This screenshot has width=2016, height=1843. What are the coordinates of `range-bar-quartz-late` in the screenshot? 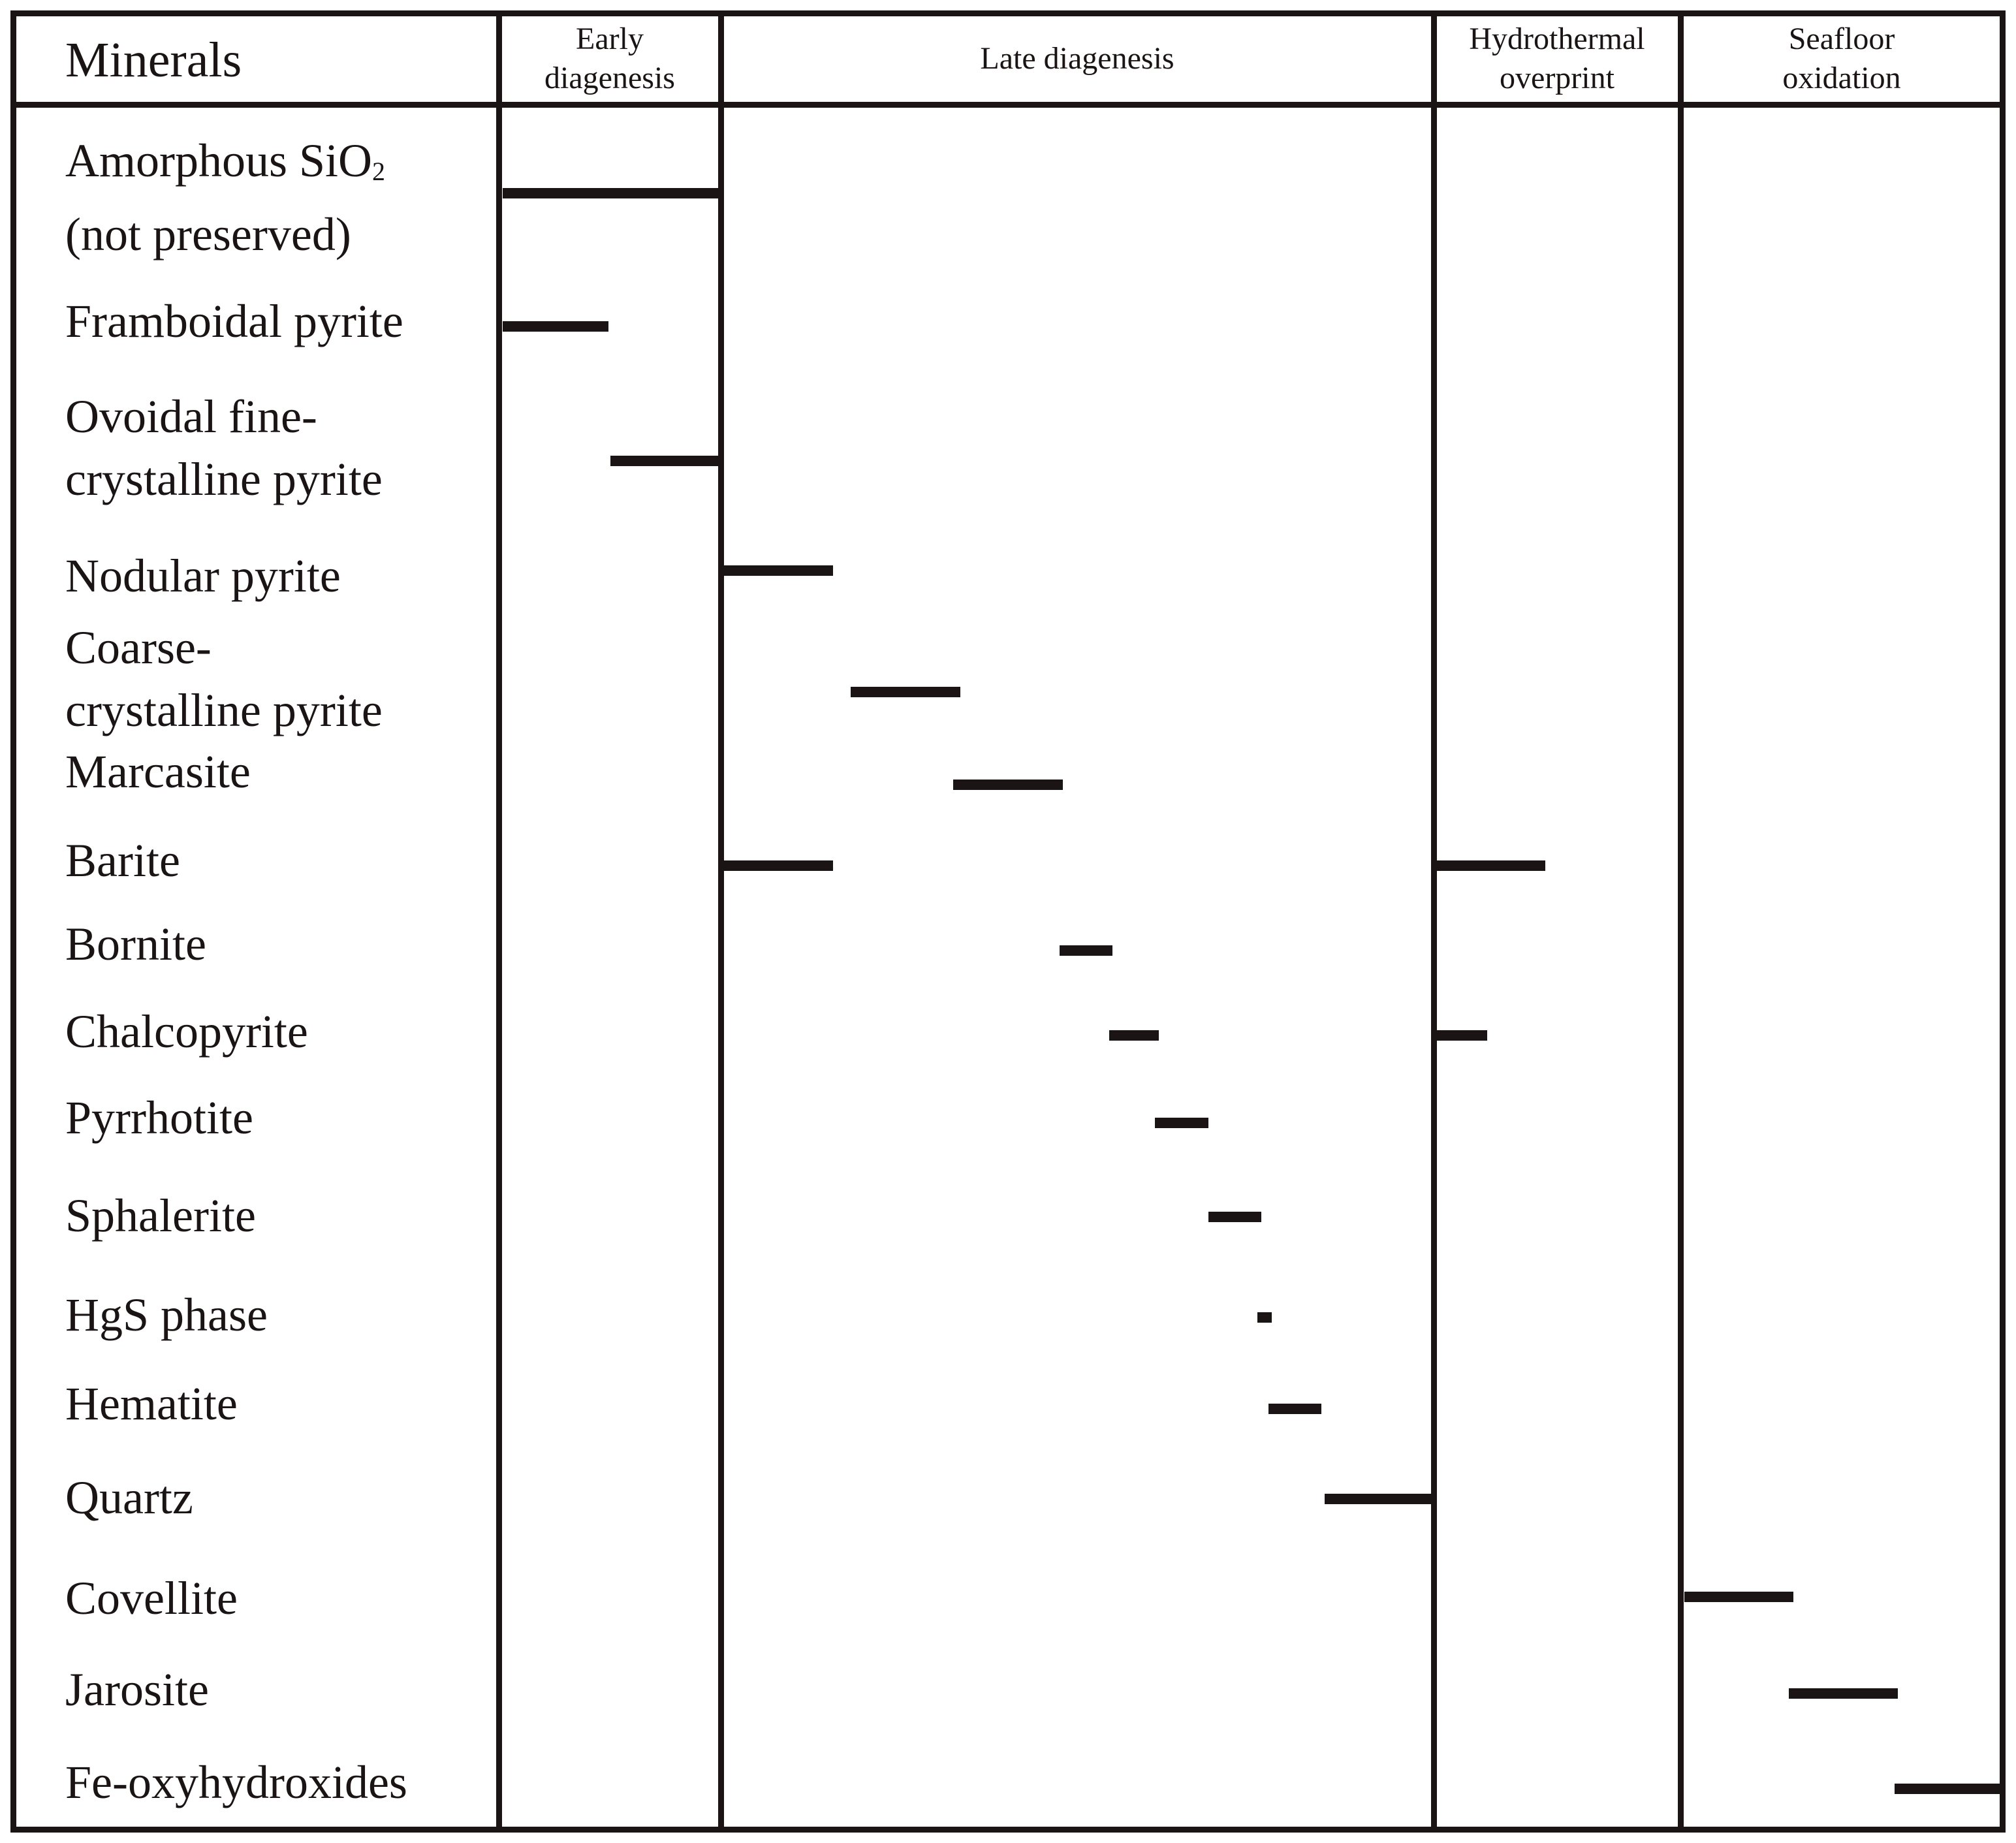 It's located at (1378, 1499).